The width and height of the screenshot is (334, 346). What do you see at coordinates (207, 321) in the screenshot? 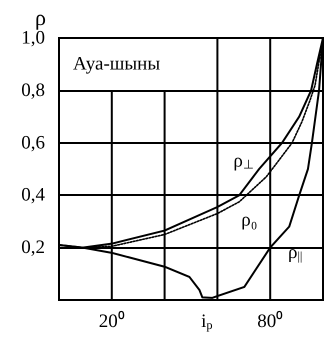
I see `x-tick-label: ip` at bounding box center [207, 321].